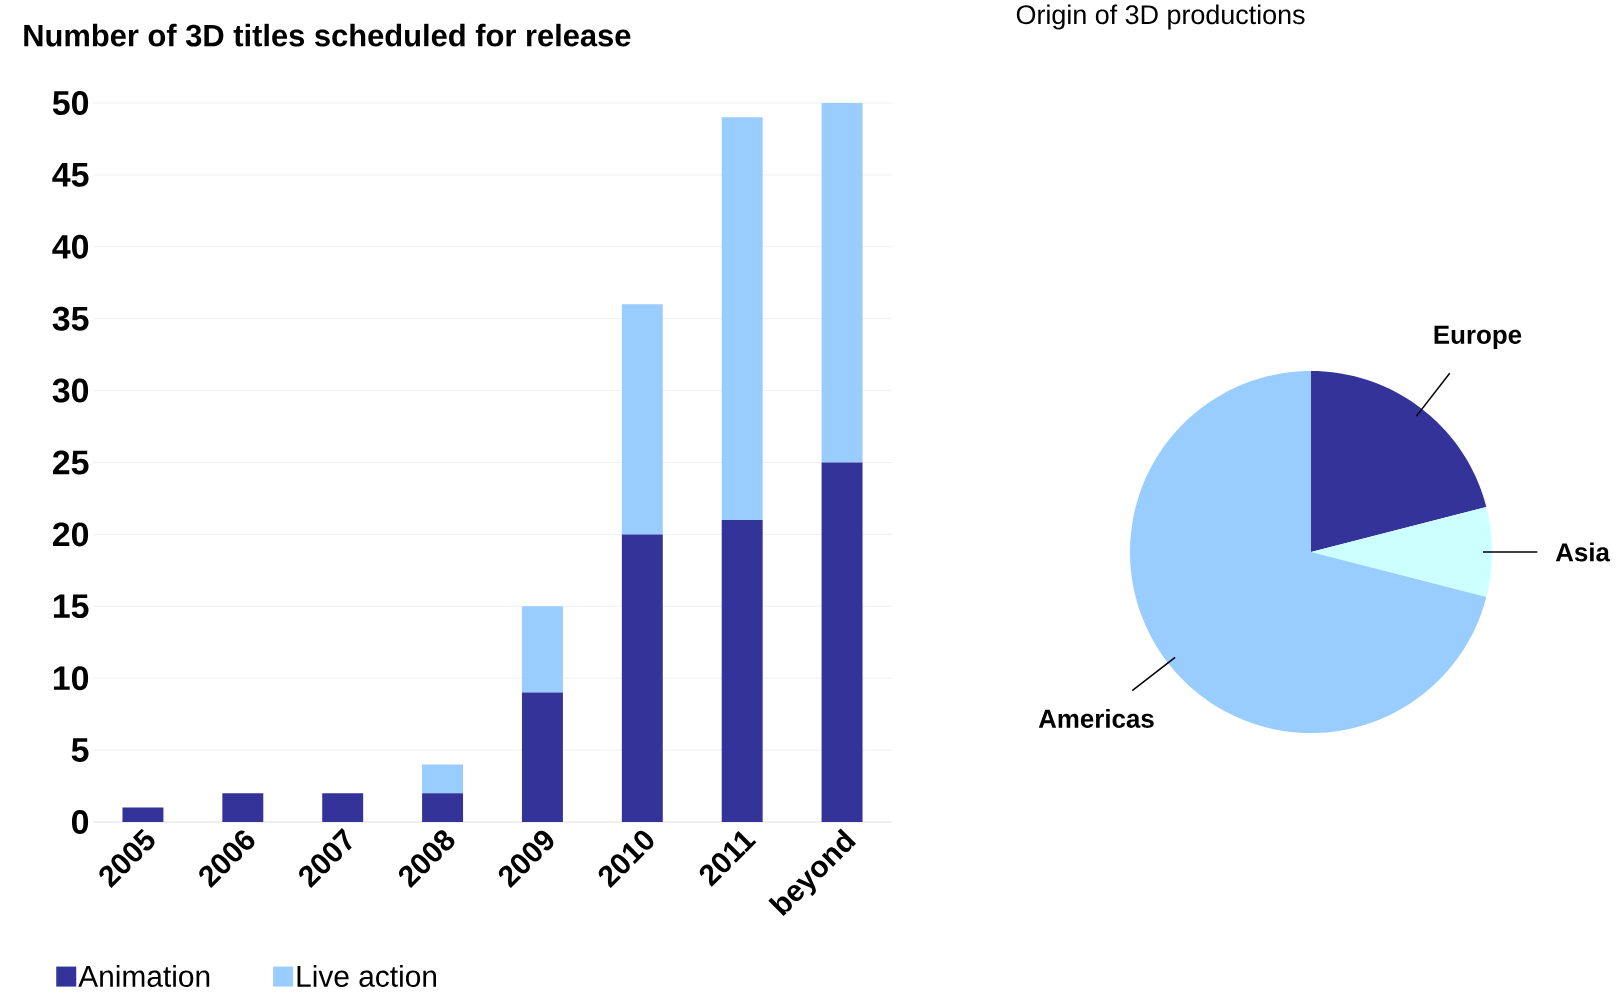 The width and height of the screenshot is (1623, 1001). Describe the element at coordinates (144, 976) in the screenshot. I see `legend-label: Animation` at that location.